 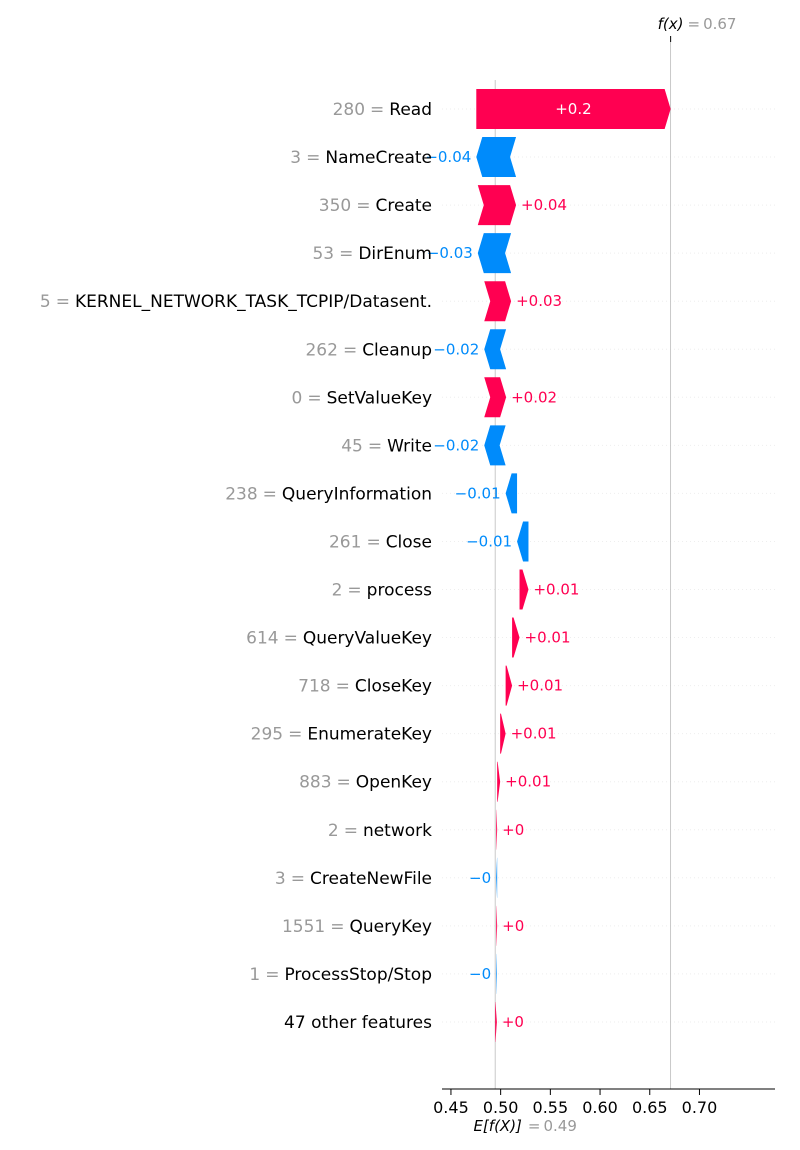 I want to click on contribution-label: +0.04, so click(x=544, y=205).